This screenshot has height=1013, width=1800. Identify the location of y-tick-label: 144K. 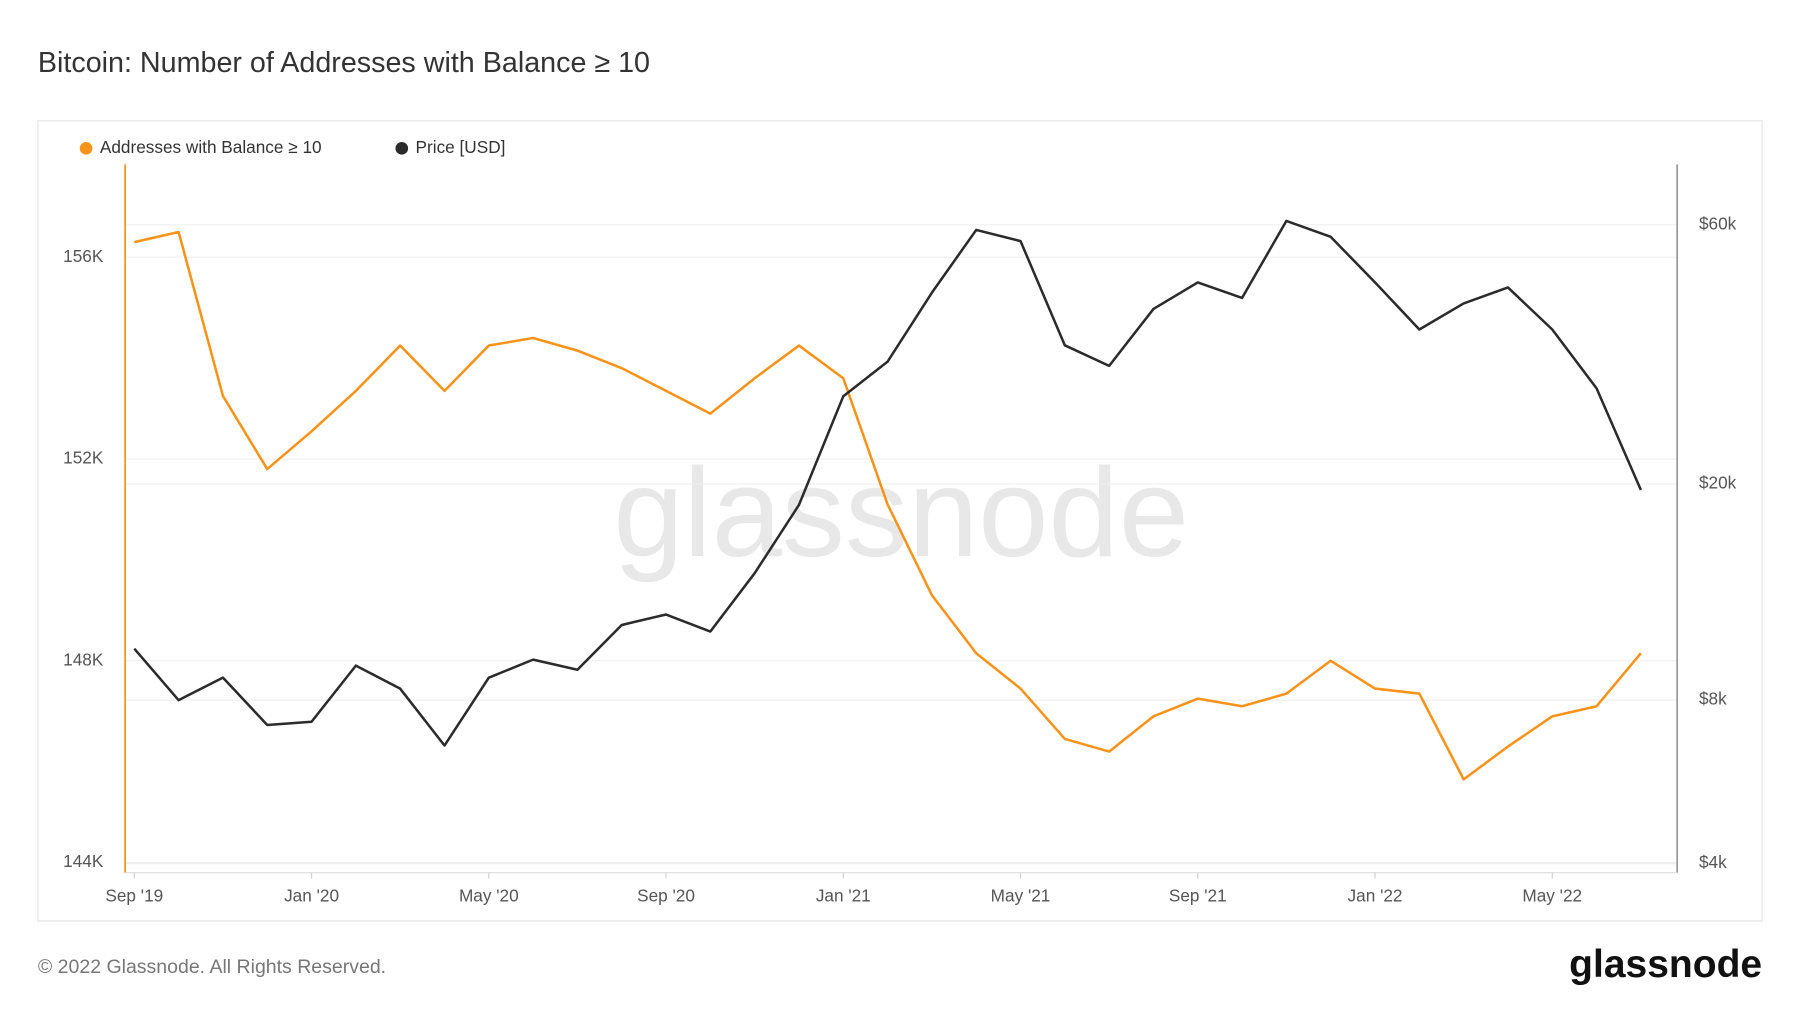
(83, 861).